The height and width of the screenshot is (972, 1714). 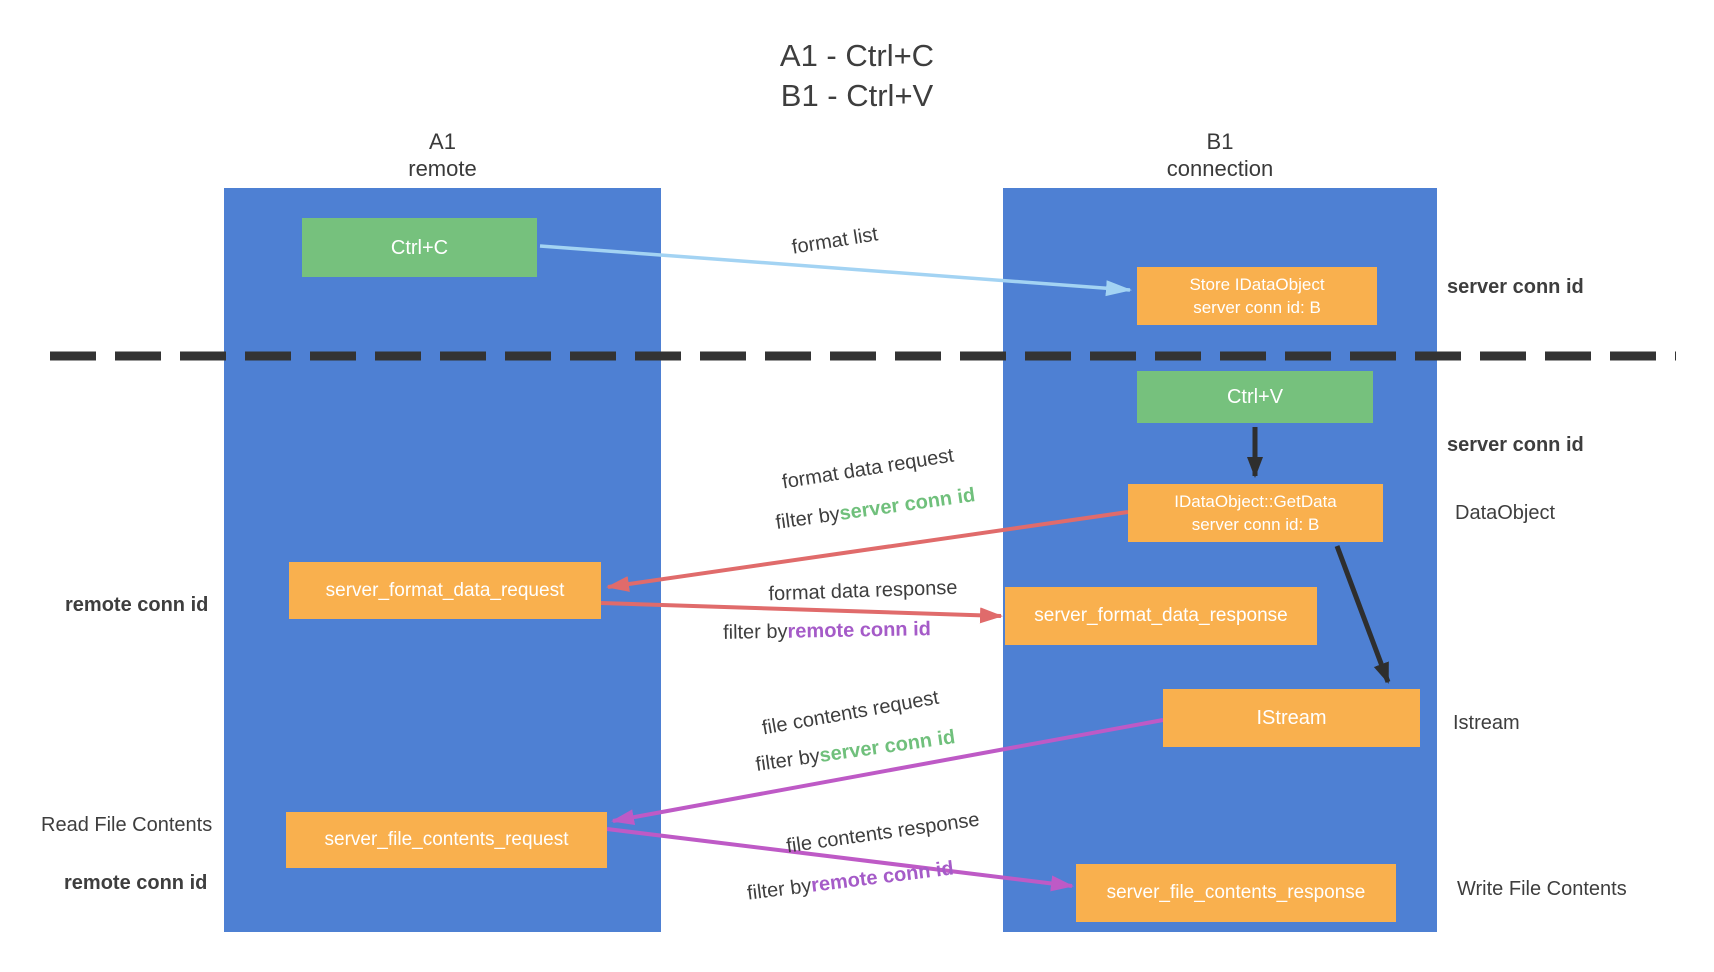 I want to click on label-filter-by-remote-conn-id-2: filter byremote conn id, so click(x=850, y=881).